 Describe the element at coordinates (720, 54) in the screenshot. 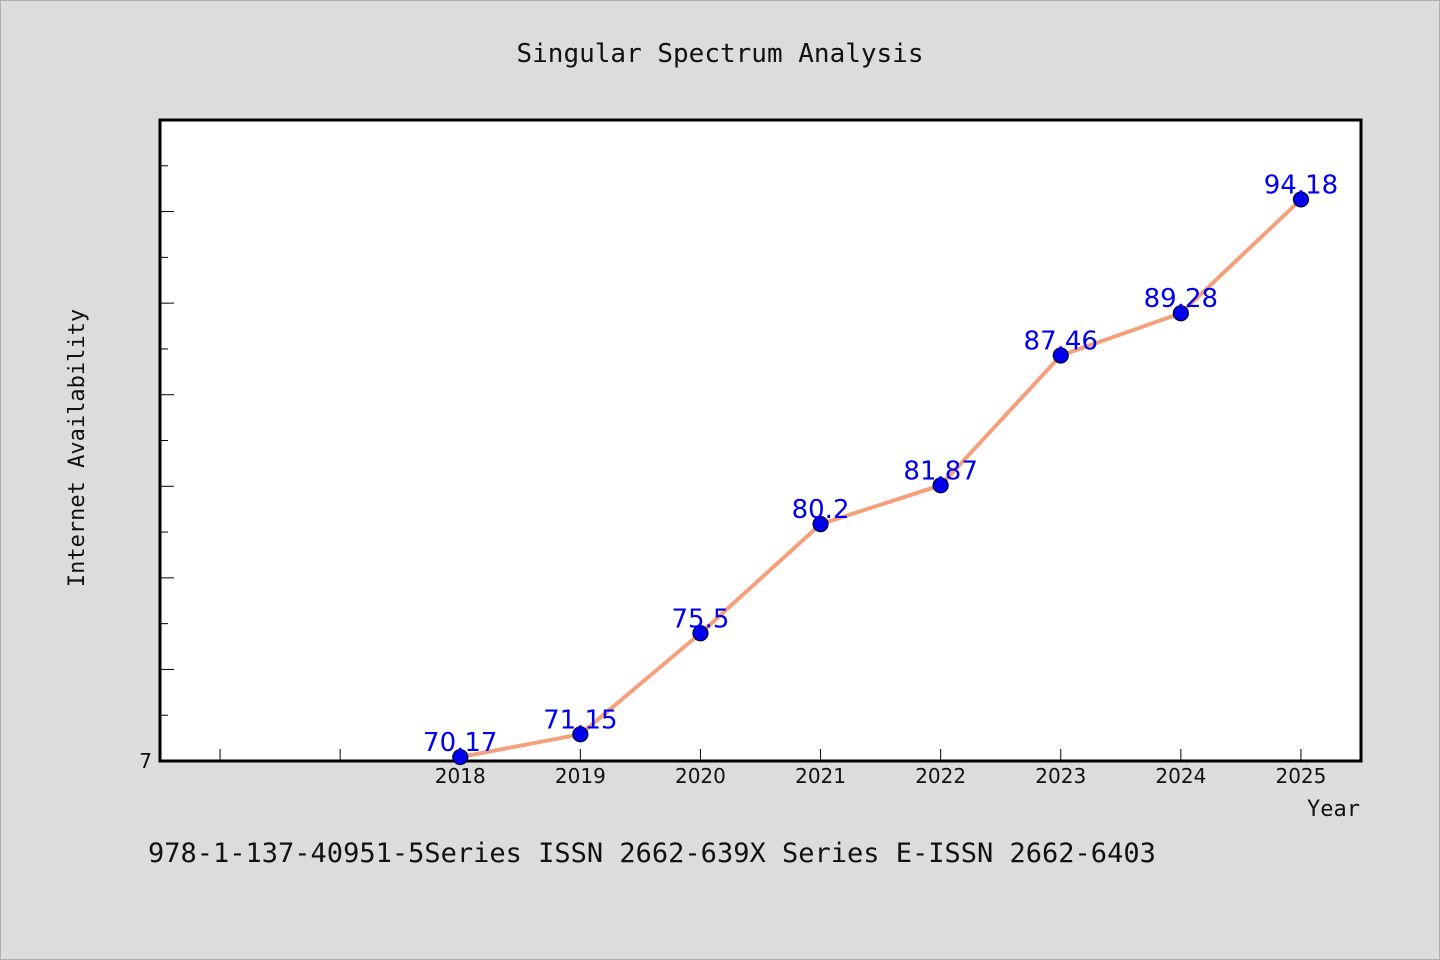

I see `chart-title: Singular Spectrum Analysis` at that location.